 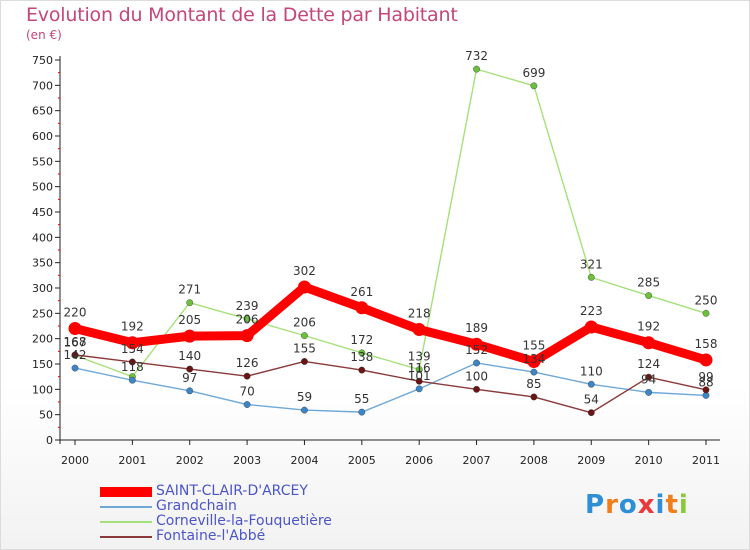 What do you see at coordinates (672, 505) in the screenshot?
I see `logo-letter: t` at bounding box center [672, 505].